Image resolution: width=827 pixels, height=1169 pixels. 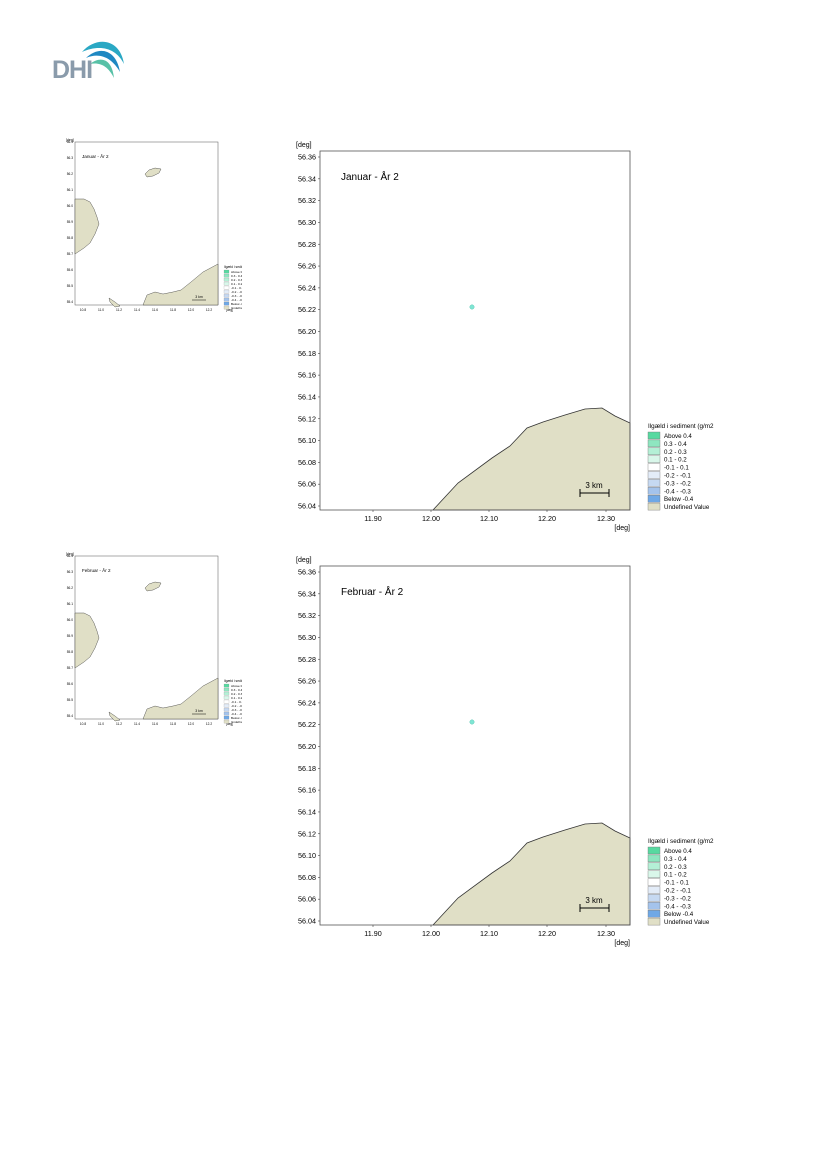 What do you see at coordinates (304, 145) in the screenshot?
I see `y-axis-unit: [deg]` at bounding box center [304, 145].